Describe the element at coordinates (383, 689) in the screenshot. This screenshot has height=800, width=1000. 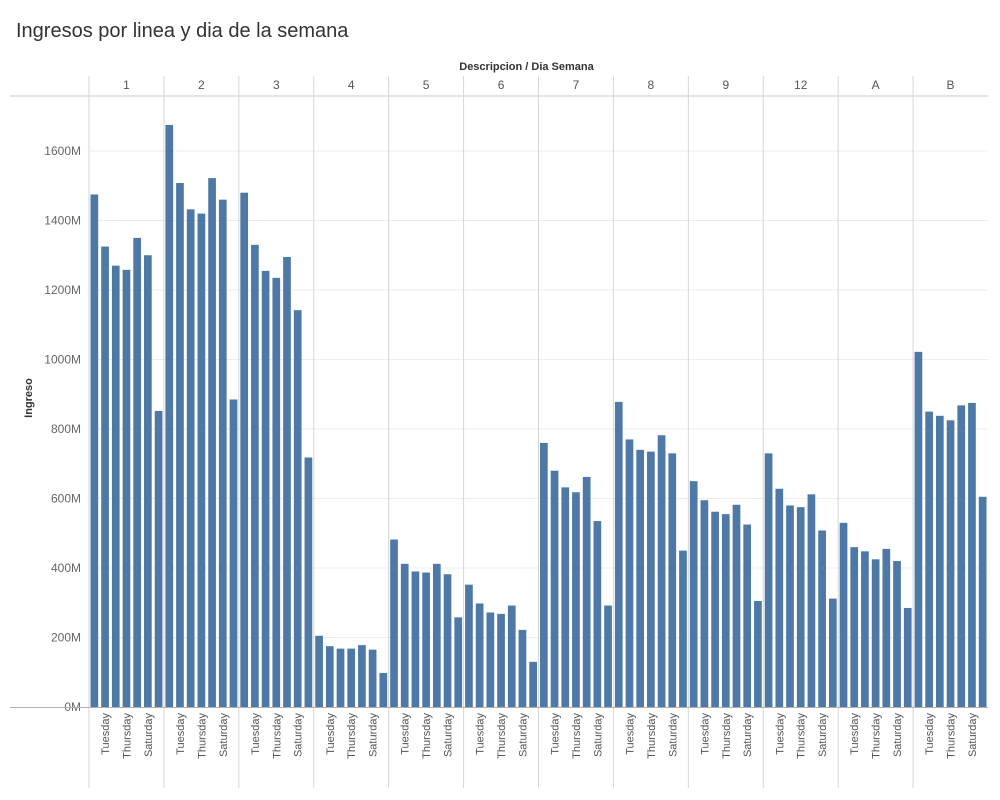
I see `bar-4-sunday` at that location.